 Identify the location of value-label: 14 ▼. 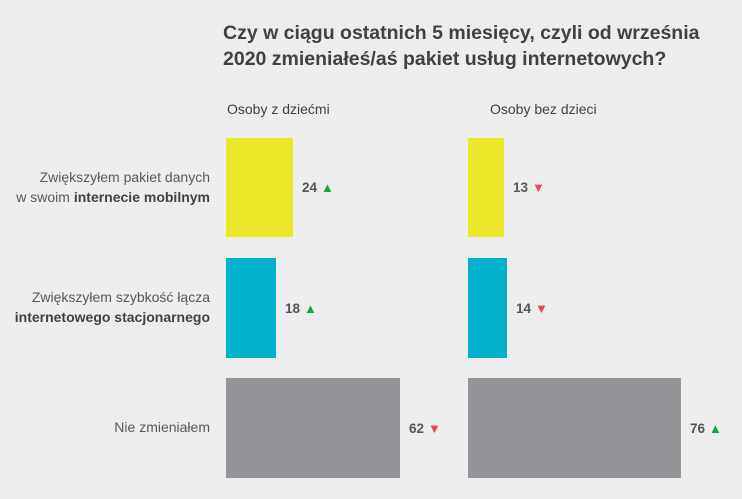
(532, 308).